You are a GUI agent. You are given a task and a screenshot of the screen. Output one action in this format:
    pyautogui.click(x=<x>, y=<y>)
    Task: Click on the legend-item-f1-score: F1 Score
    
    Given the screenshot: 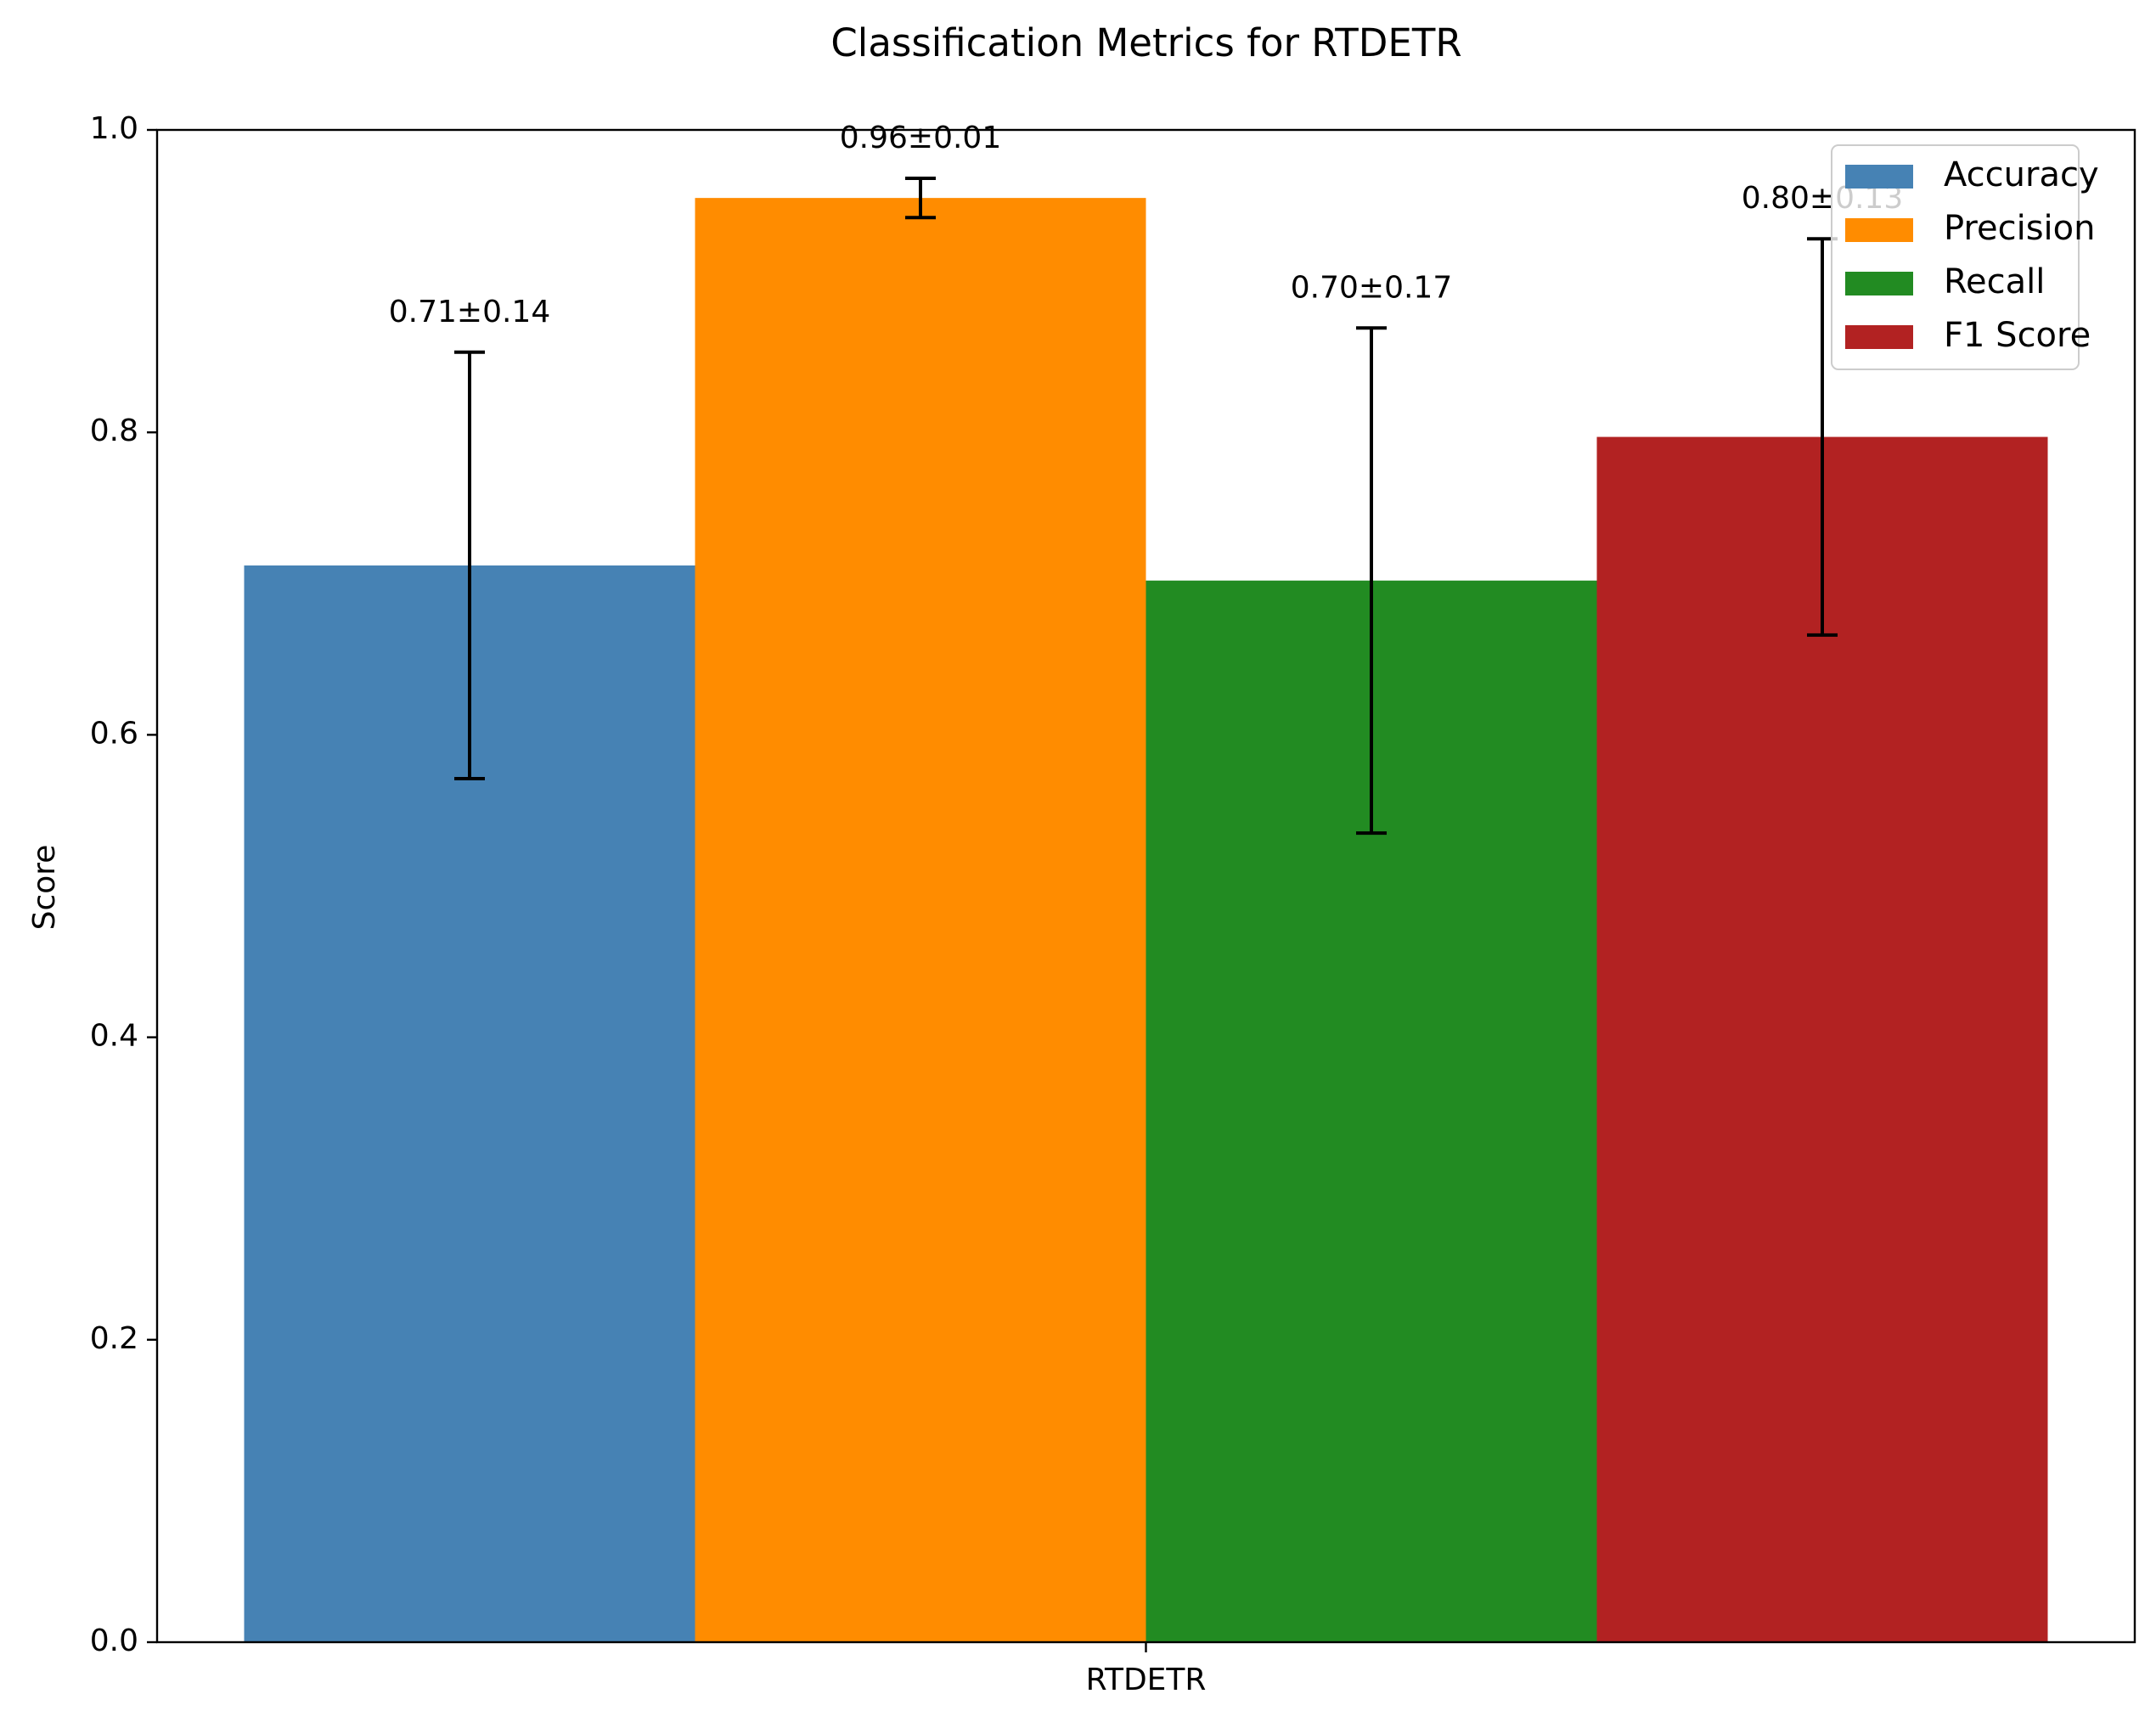 What is the action you would take?
    pyautogui.click(x=1968, y=336)
    